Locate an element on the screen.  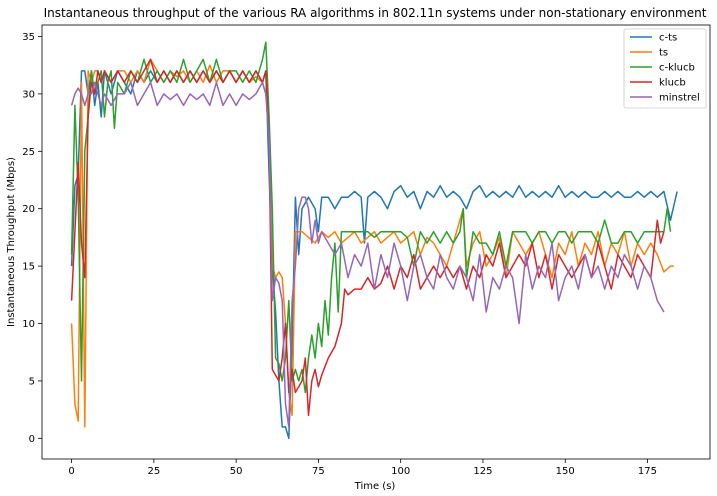
legend-label-klucb: klucb is located at coordinates (672, 83).